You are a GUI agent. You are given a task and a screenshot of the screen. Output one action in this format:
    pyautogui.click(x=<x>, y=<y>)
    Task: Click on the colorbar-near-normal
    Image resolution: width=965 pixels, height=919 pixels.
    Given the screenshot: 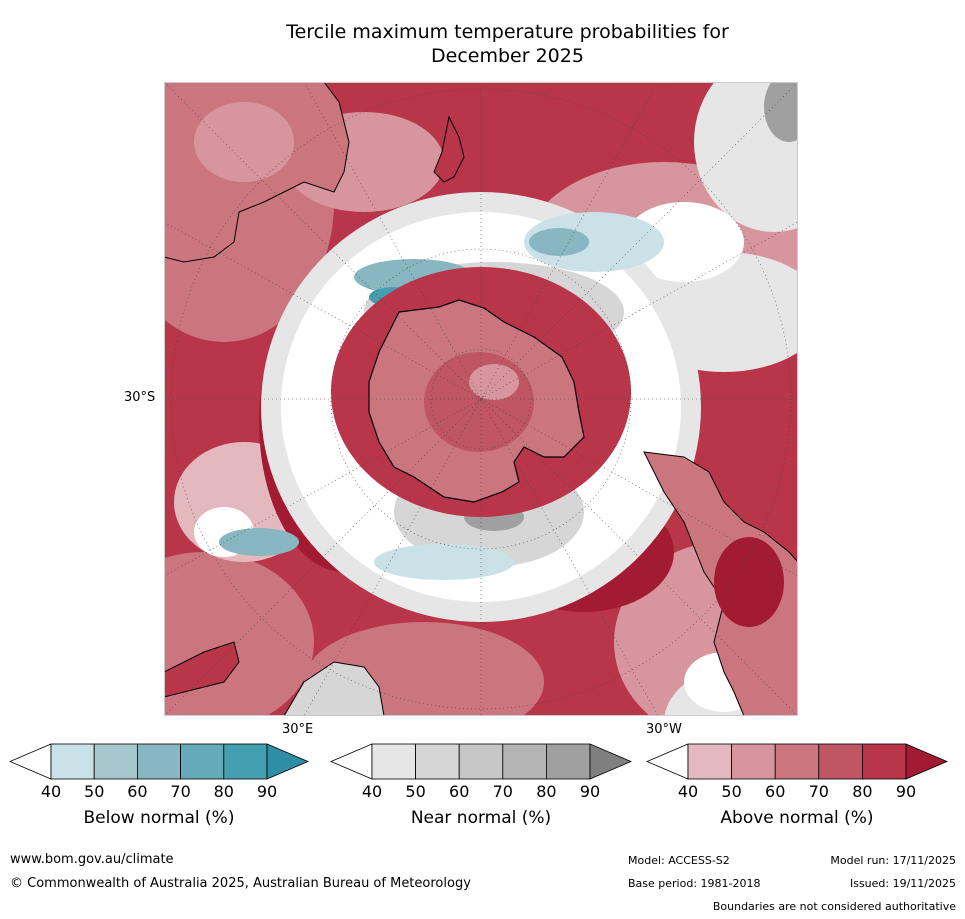 What is the action you would take?
    pyautogui.click(x=481, y=762)
    